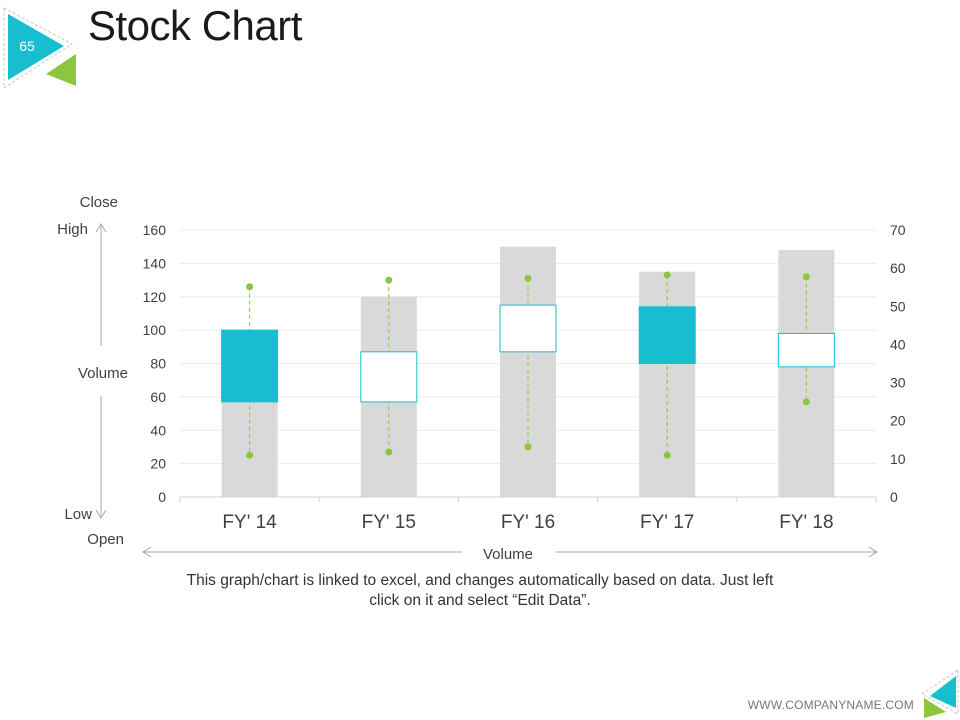  What do you see at coordinates (943, 692) in the screenshot?
I see `corner-teal-triangle` at bounding box center [943, 692].